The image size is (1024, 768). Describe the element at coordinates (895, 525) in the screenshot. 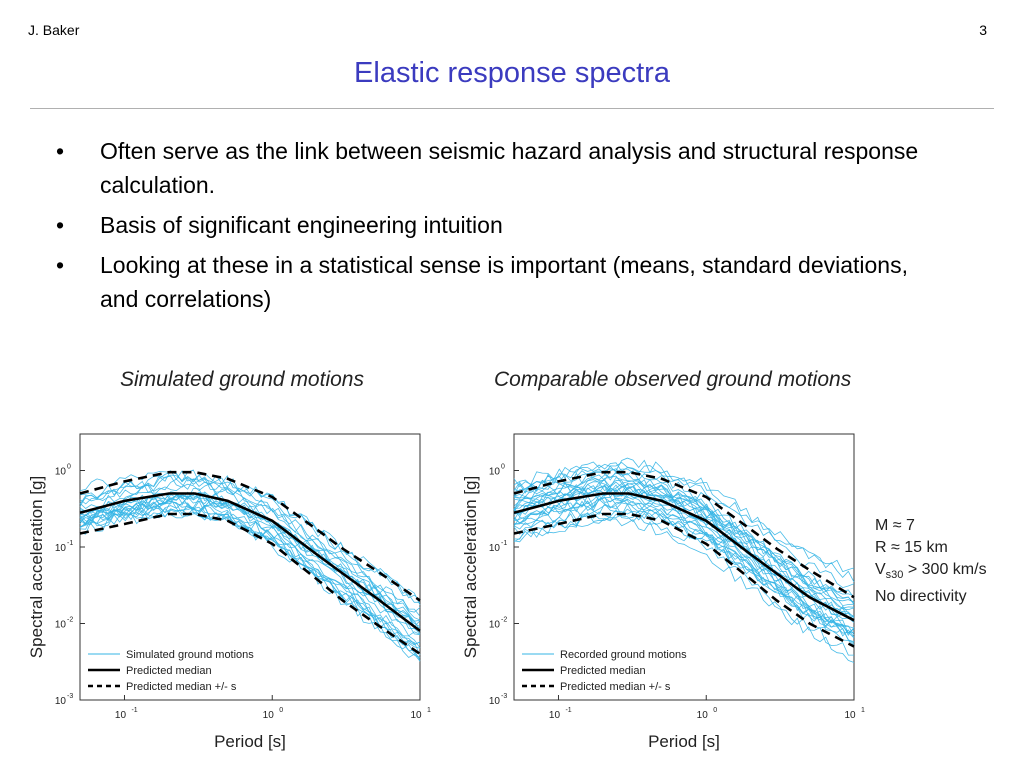

I see `magnitude-label: M ≈ 7` at that location.